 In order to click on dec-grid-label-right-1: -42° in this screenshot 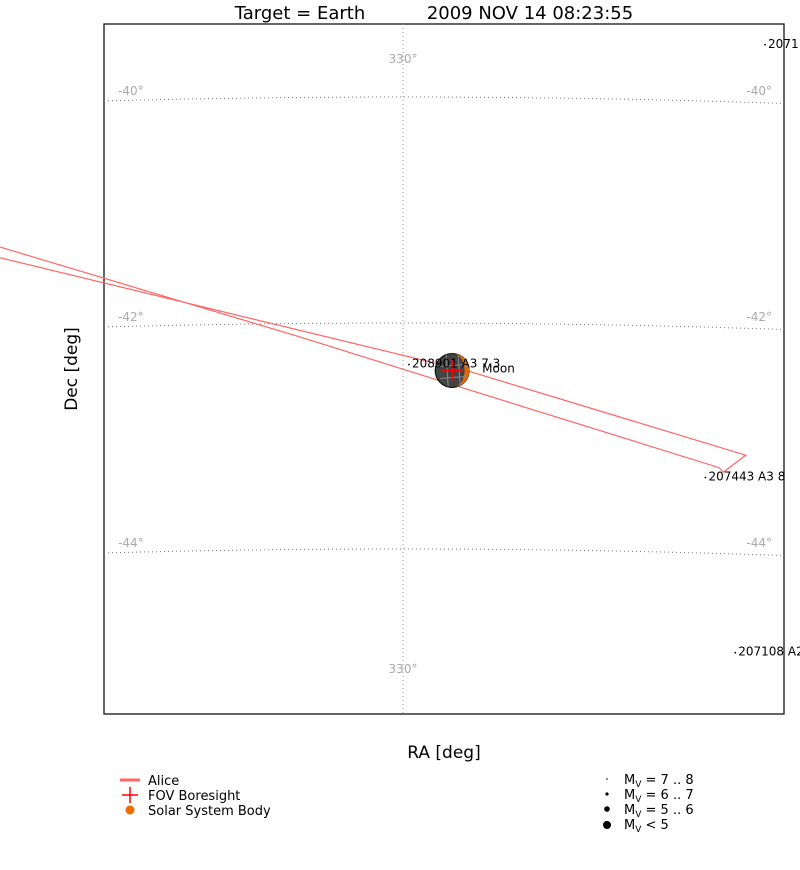, I will do `click(759, 317)`.